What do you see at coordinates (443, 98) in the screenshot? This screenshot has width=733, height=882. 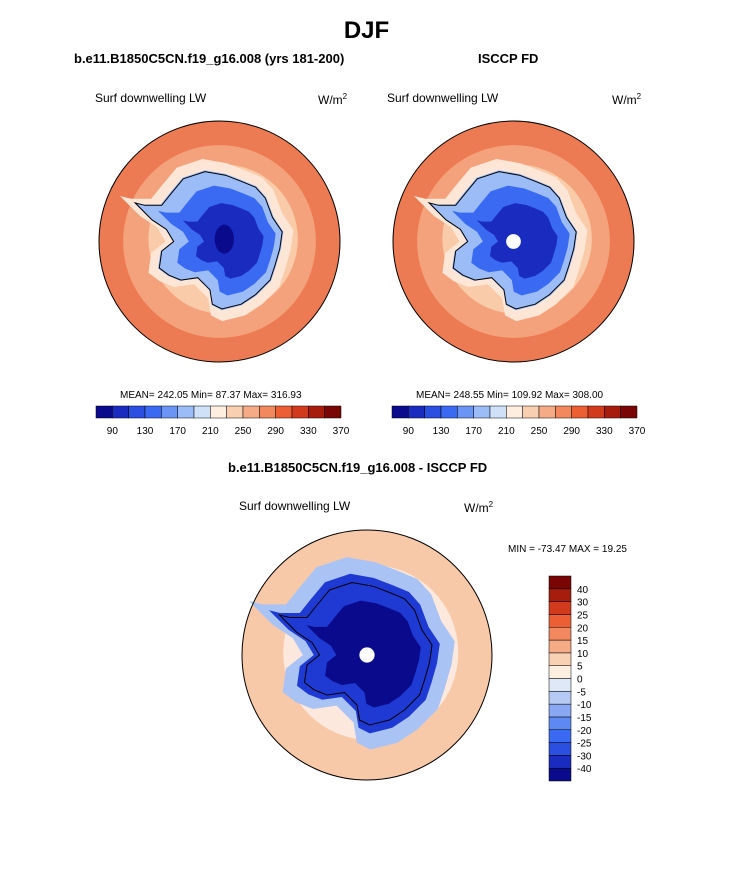 I see `panel-2-variable-label: Surf downwelling LW` at bounding box center [443, 98].